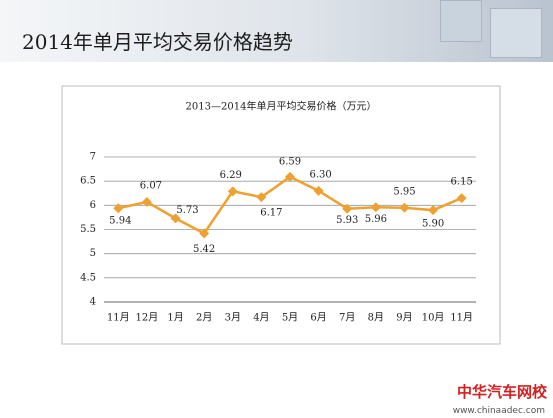 Image resolution: width=553 pixels, height=418 pixels. I want to click on data-label: 5.90, so click(433, 224).